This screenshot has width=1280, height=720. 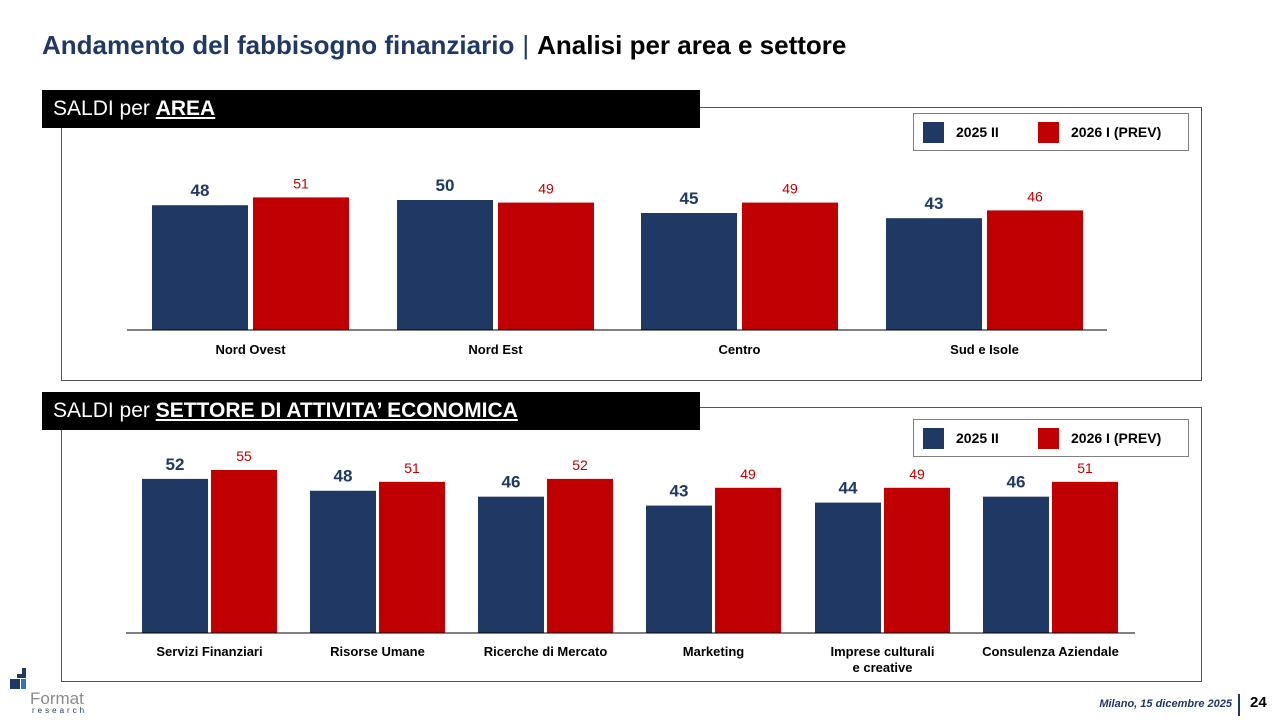 I want to click on category-label: Consulenza Aziendale, so click(x=1050, y=651).